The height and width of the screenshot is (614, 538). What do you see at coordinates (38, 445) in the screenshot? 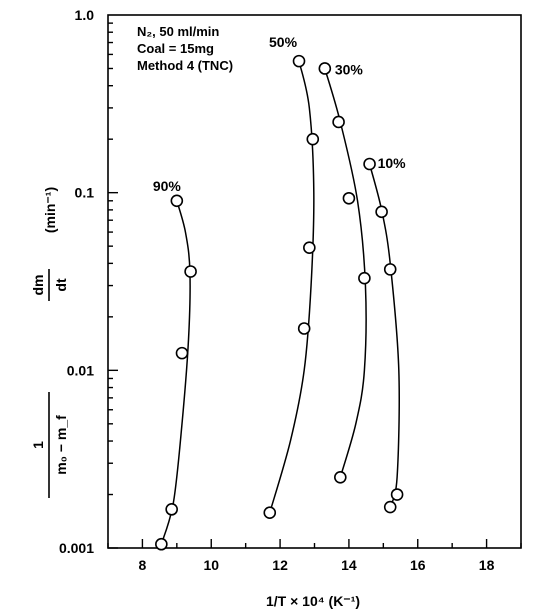
I see `y-label-frac-numerator: 1` at bounding box center [38, 445].